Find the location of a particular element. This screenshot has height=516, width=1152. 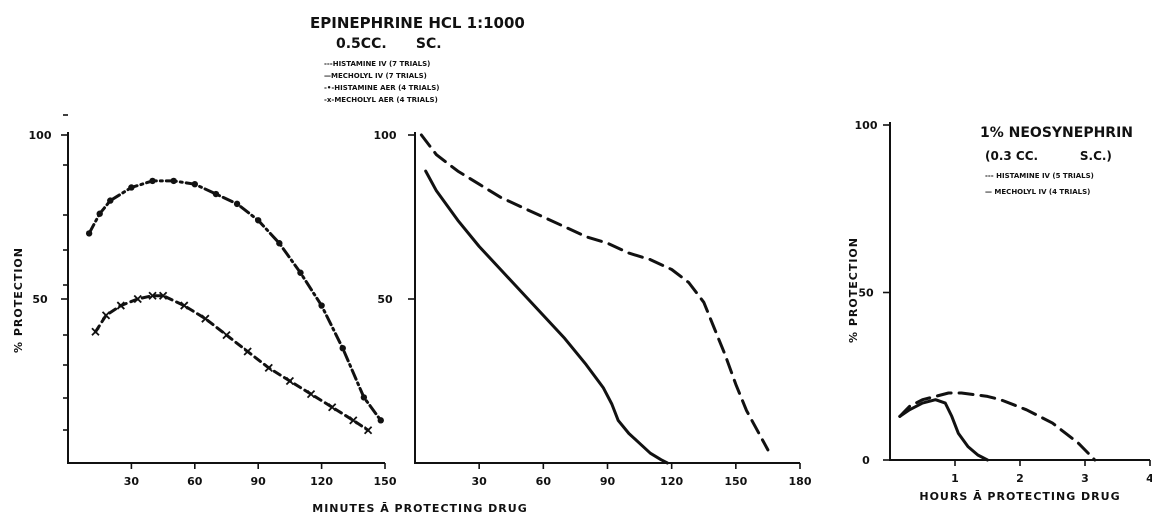

series-line-mecholyl-iv-7-trials is located at coordinates (546, 317).